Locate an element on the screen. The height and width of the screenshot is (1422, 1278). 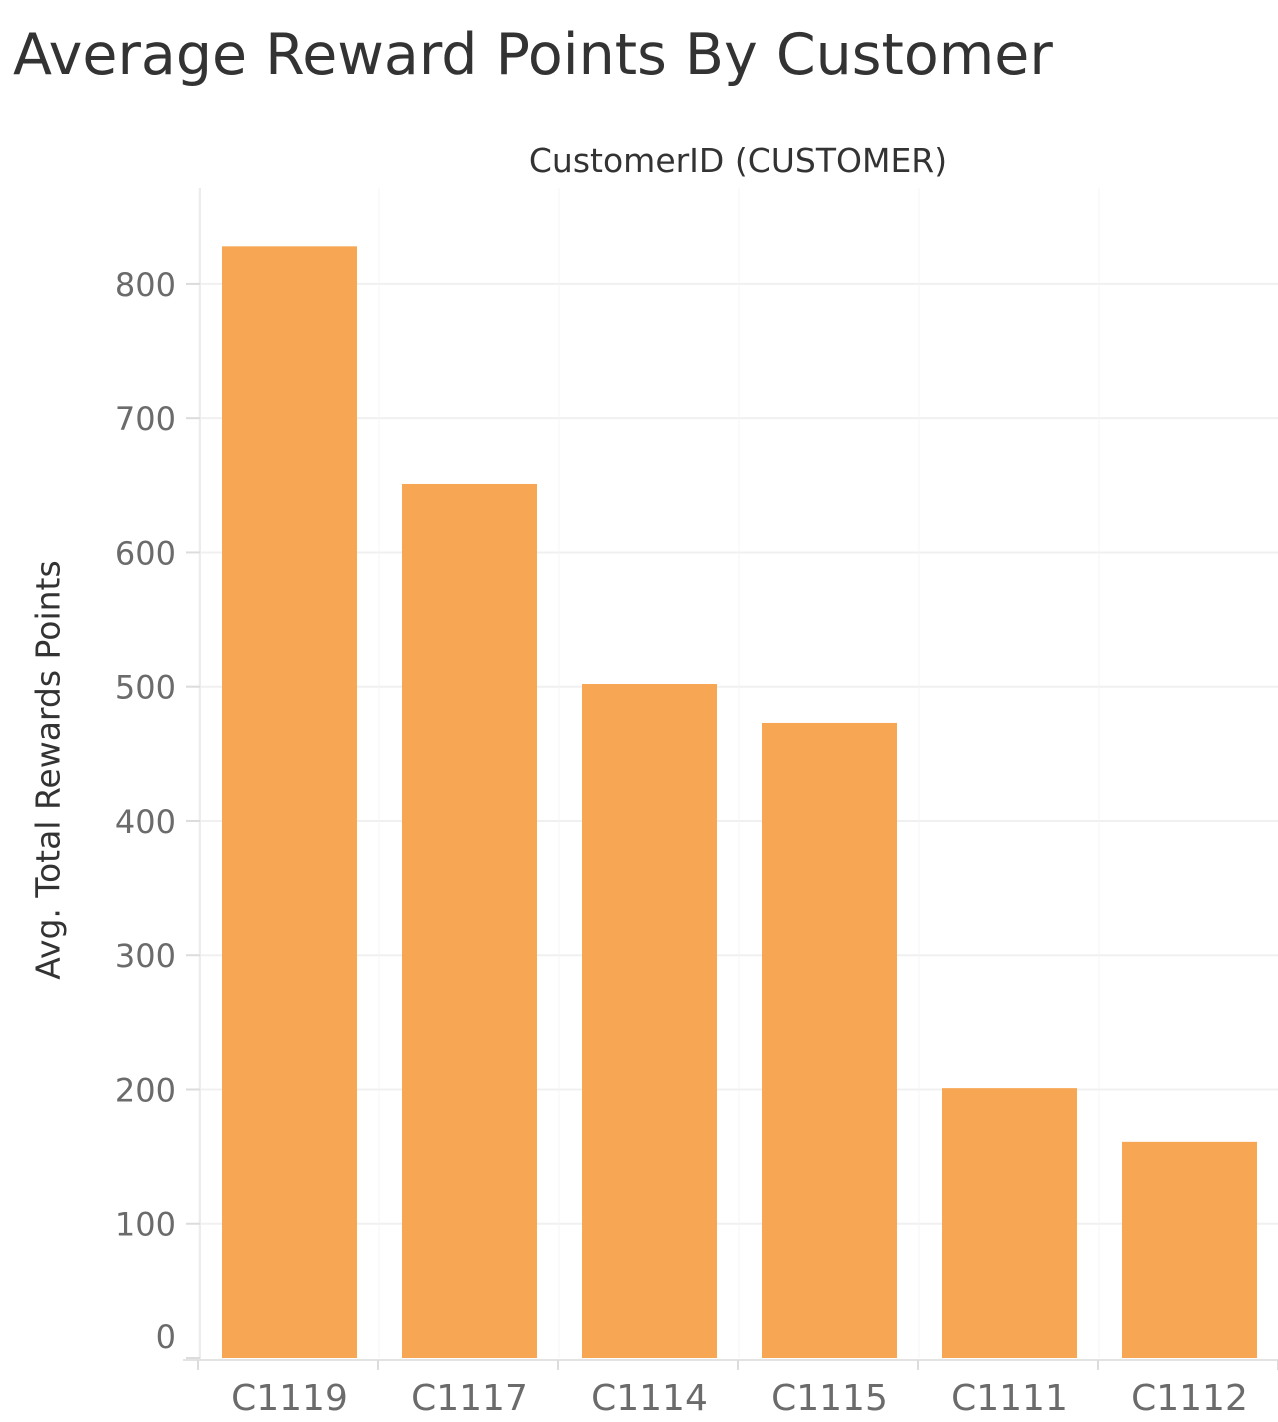
y-tick-label: 200 is located at coordinates (145, 1090).